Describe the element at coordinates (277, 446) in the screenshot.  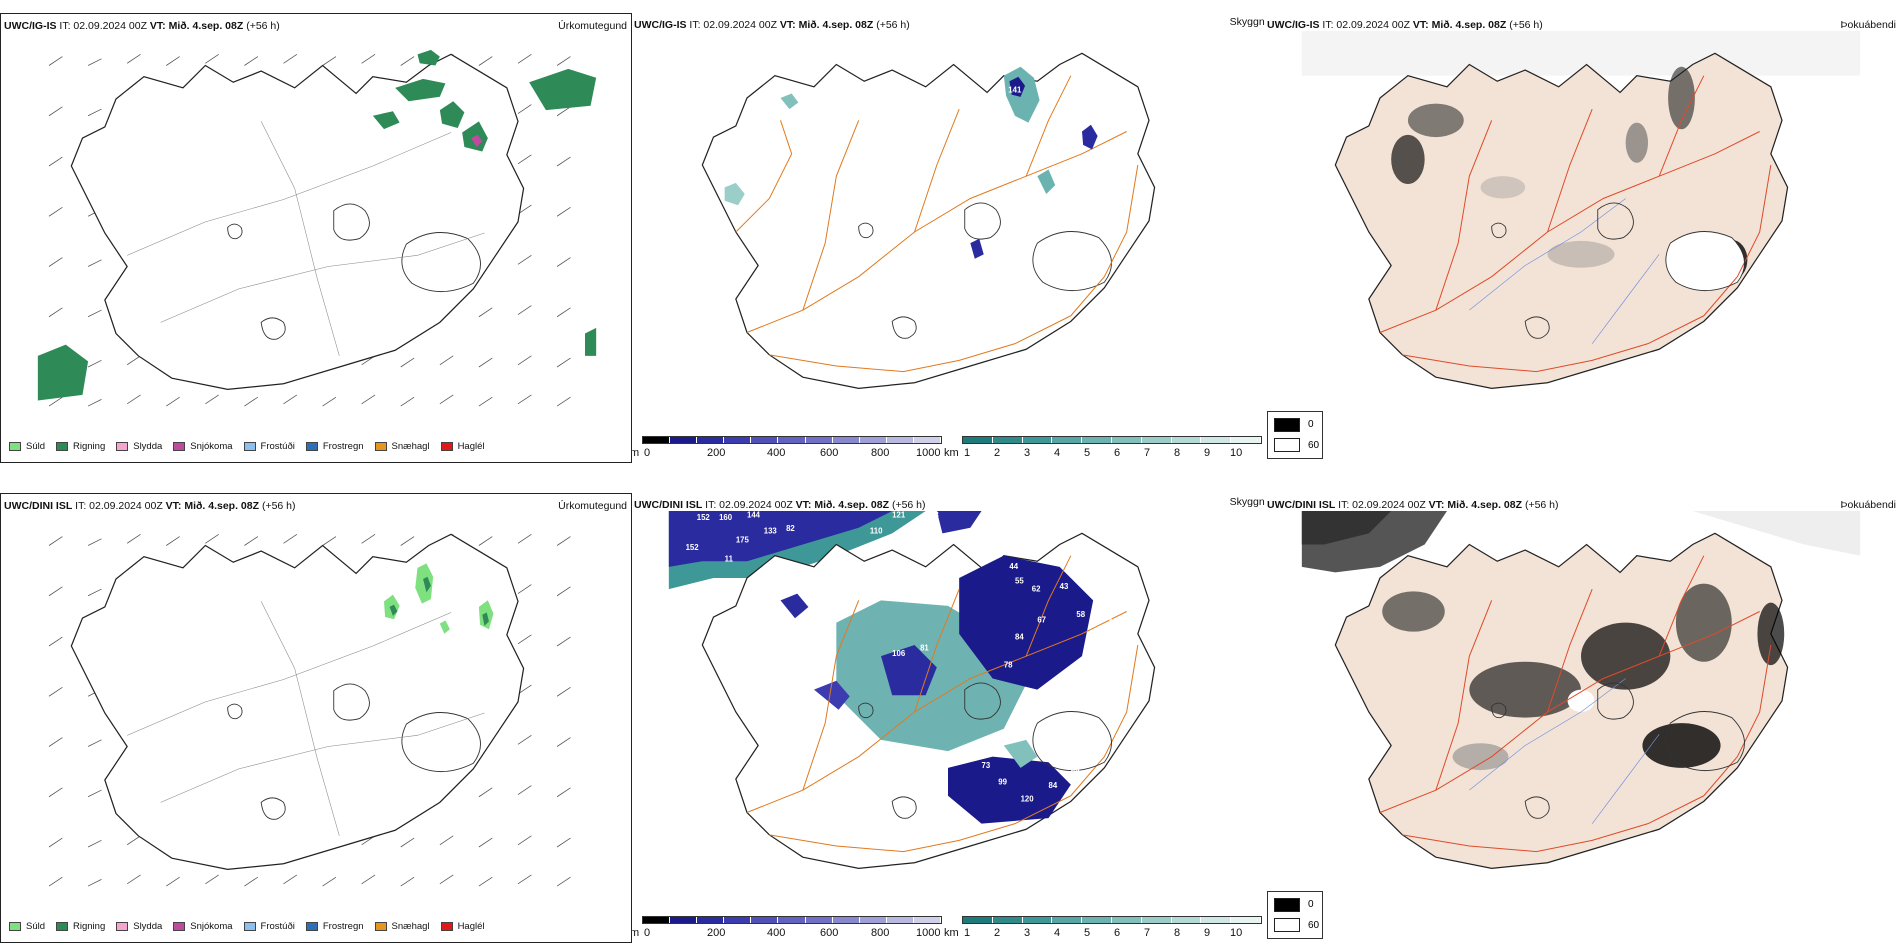
I see `legend-label: Frostúði` at that location.